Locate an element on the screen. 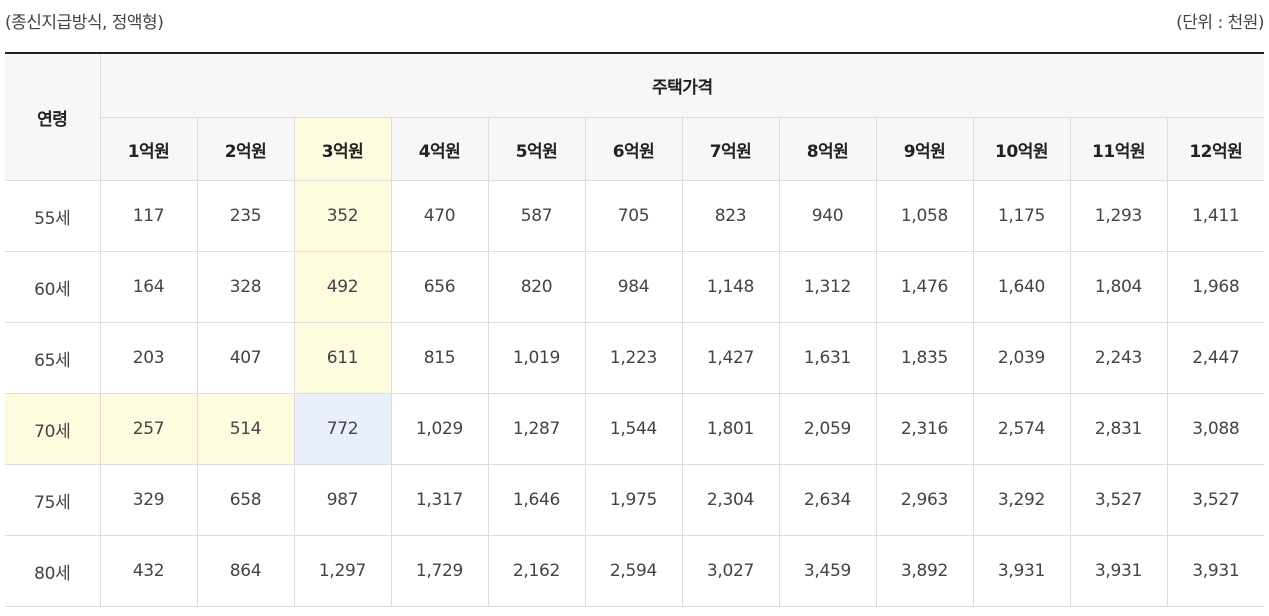 The width and height of the screenshot is (1269, 616). value-cell: 823 is located at coordinates (731, 216).